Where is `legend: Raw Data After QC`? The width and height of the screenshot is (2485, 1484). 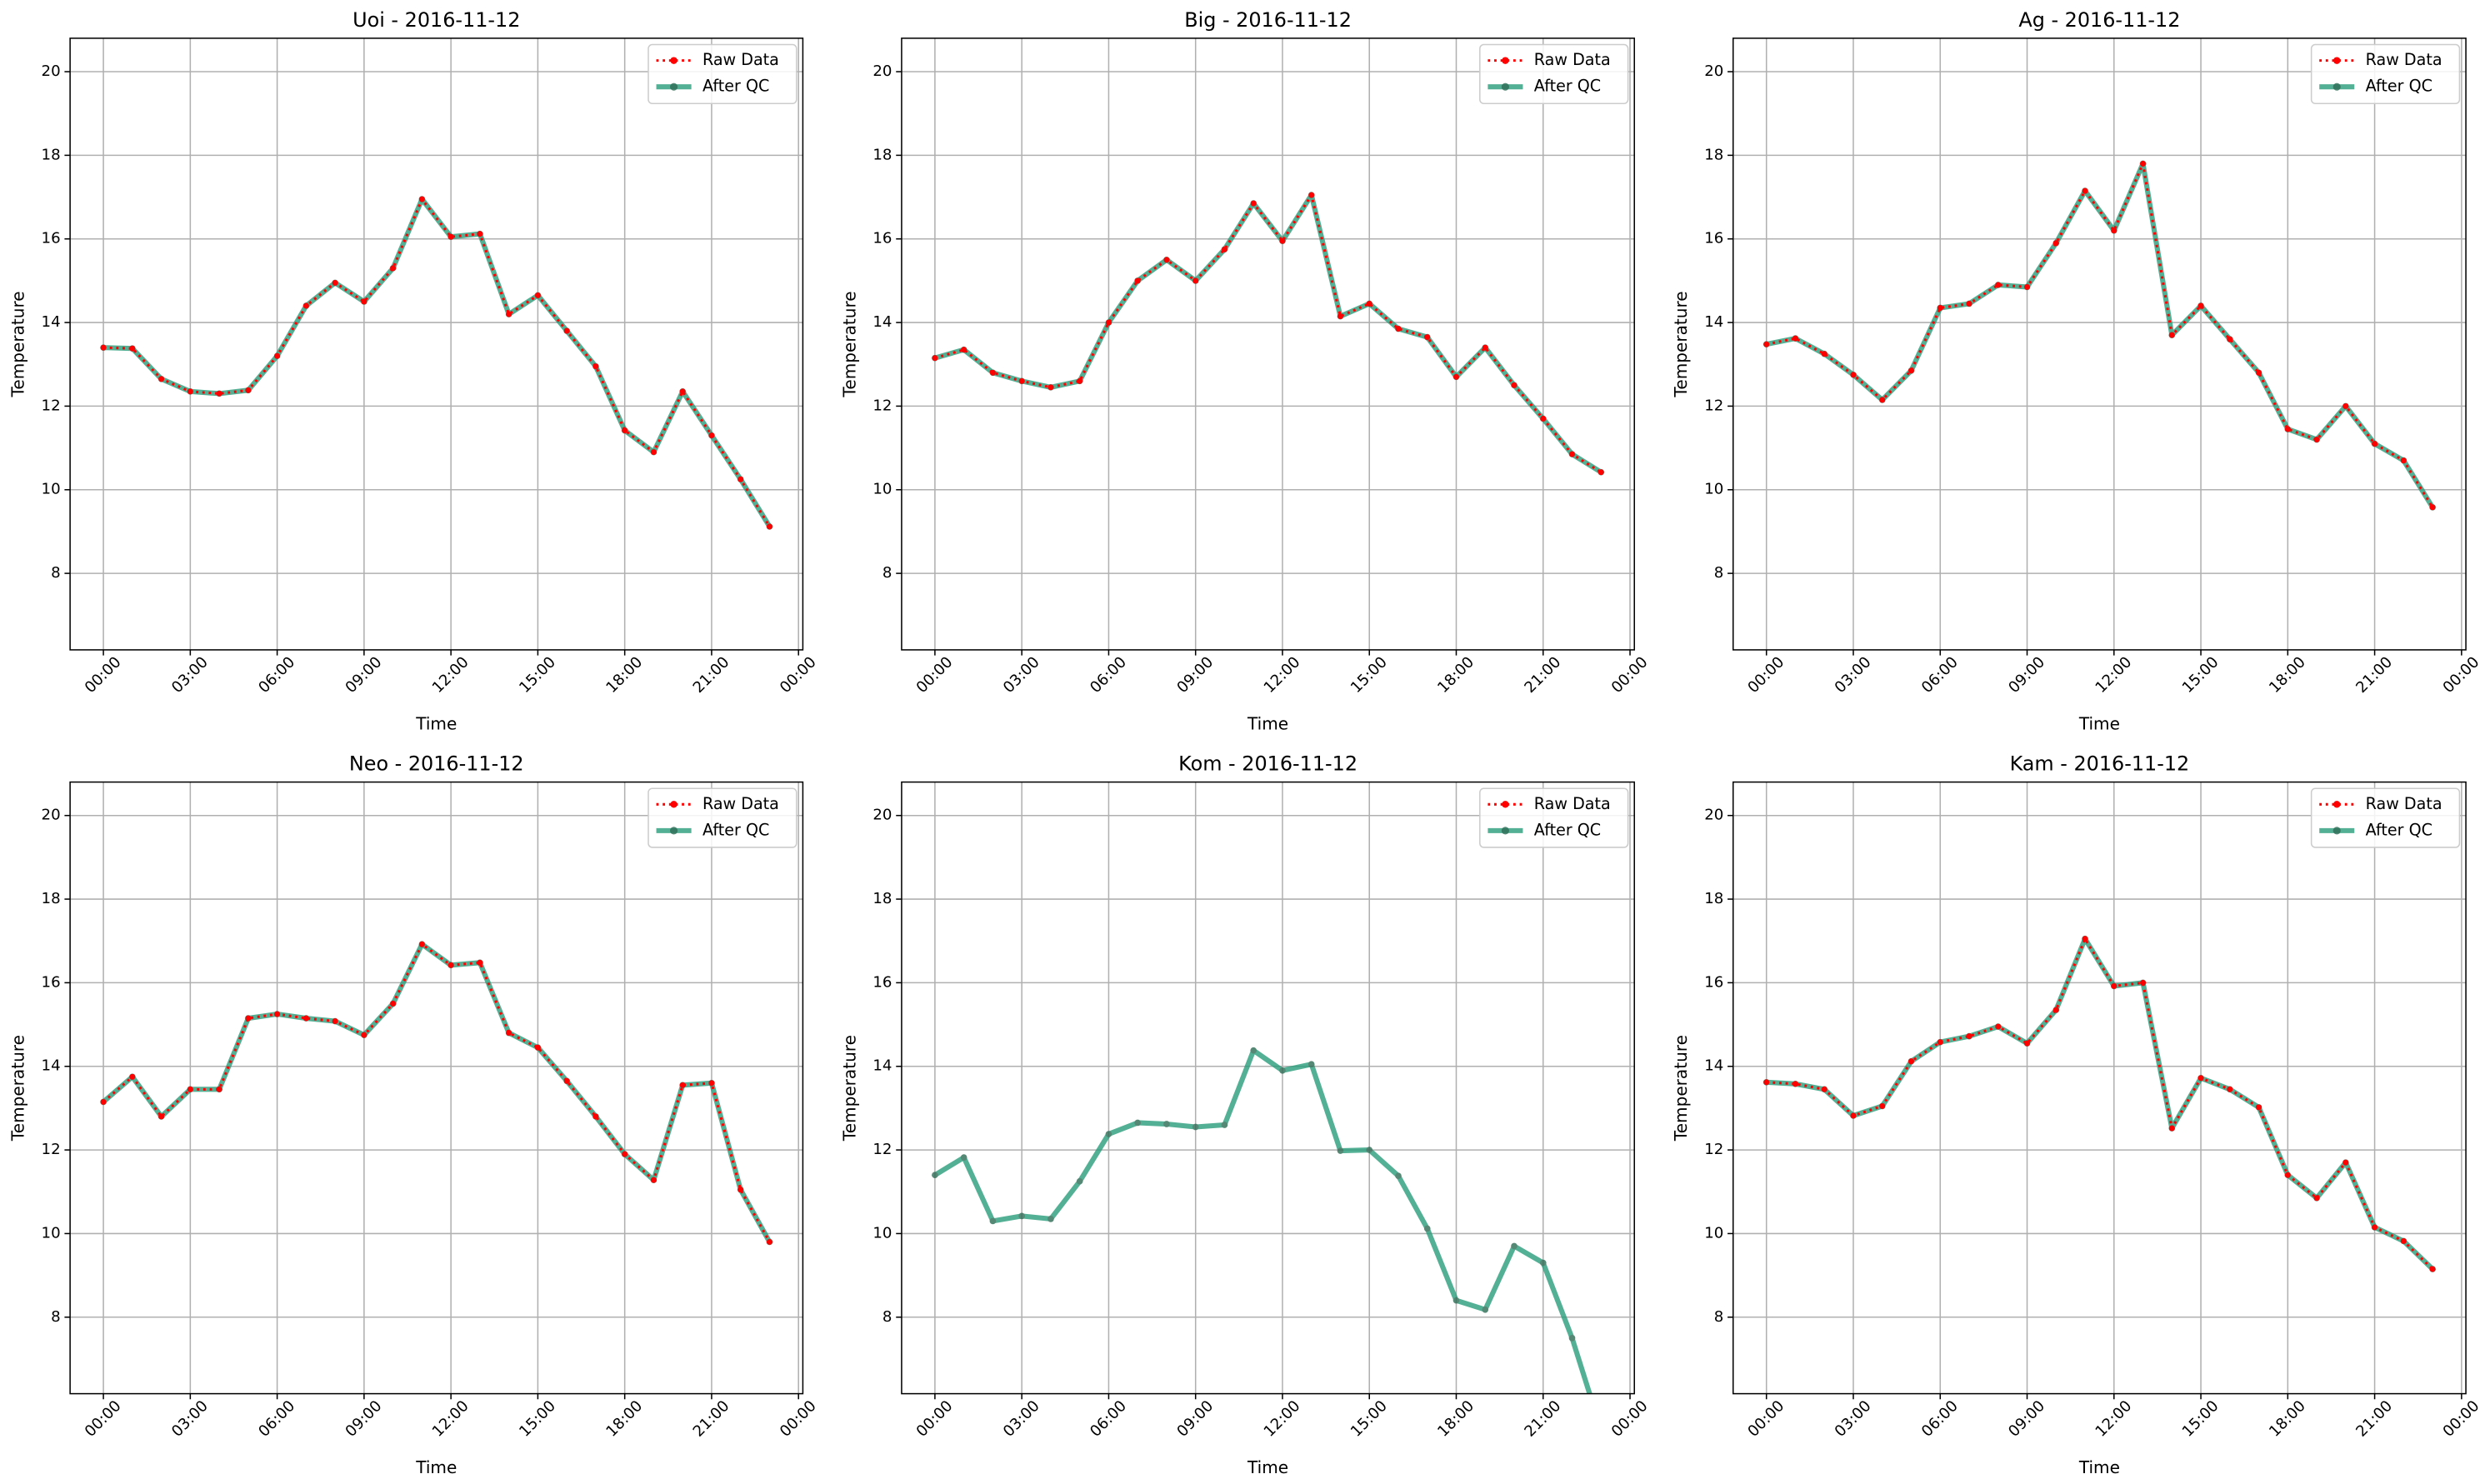
legend: Raw Data After QC is located at coordinates (2385, 817).